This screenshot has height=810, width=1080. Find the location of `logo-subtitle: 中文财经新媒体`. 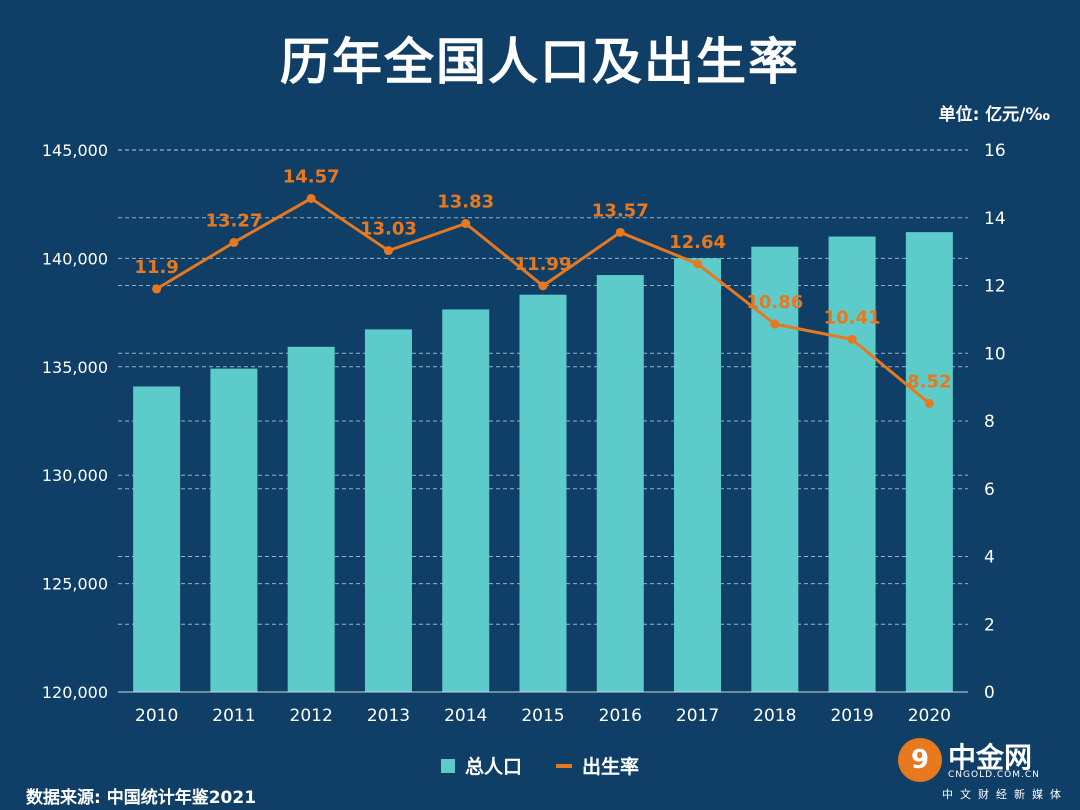

logo-subtitle: 中文财经新媒体 is located at coordinates (1005, 794).